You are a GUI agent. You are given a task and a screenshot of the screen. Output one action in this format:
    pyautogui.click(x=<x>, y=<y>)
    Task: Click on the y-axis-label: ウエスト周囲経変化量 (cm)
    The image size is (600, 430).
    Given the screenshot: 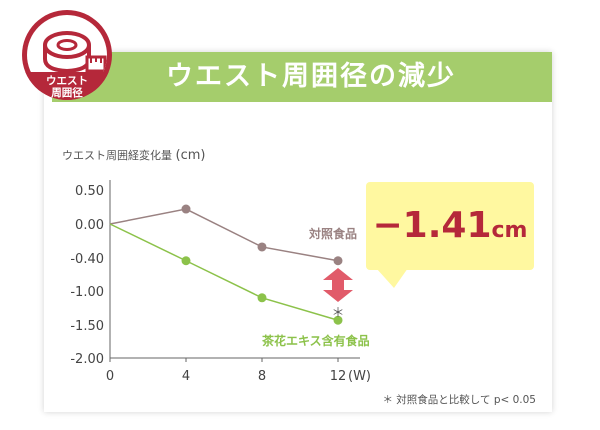 What is the action you would take?
    pyautogui.click(x=133, y=155)
    